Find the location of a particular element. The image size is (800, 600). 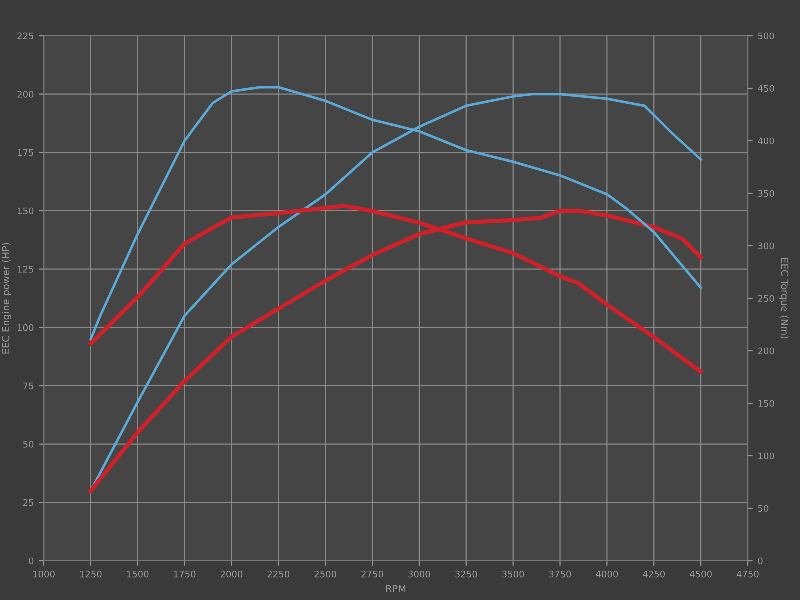

y2-tick-label: 200 is located at coordinates (766, 351).